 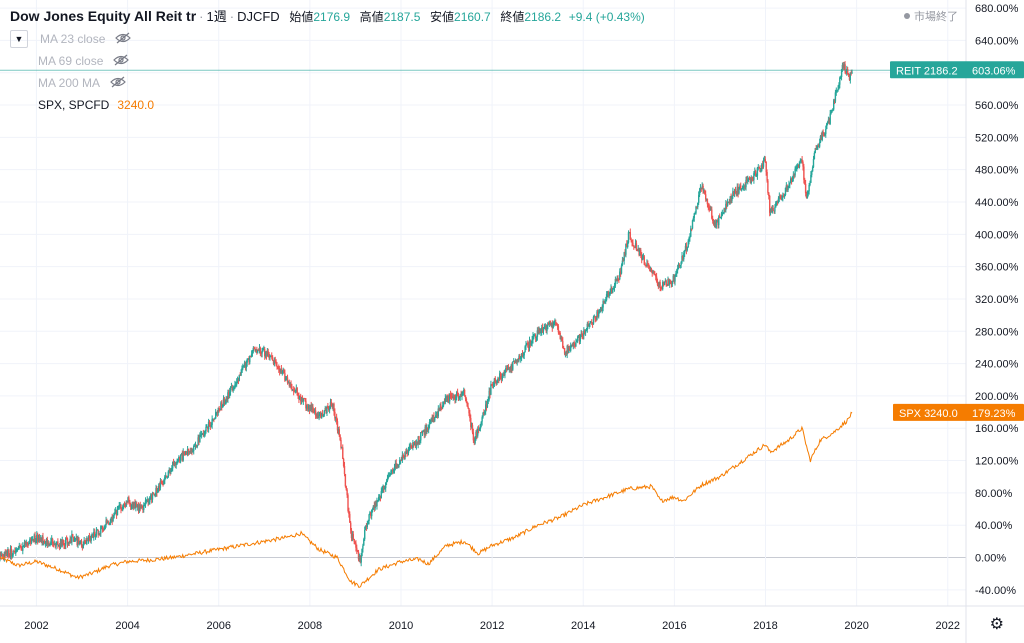 I want to click on legend-row-ma200: MA 200 MA, so click(x=82, y=83).